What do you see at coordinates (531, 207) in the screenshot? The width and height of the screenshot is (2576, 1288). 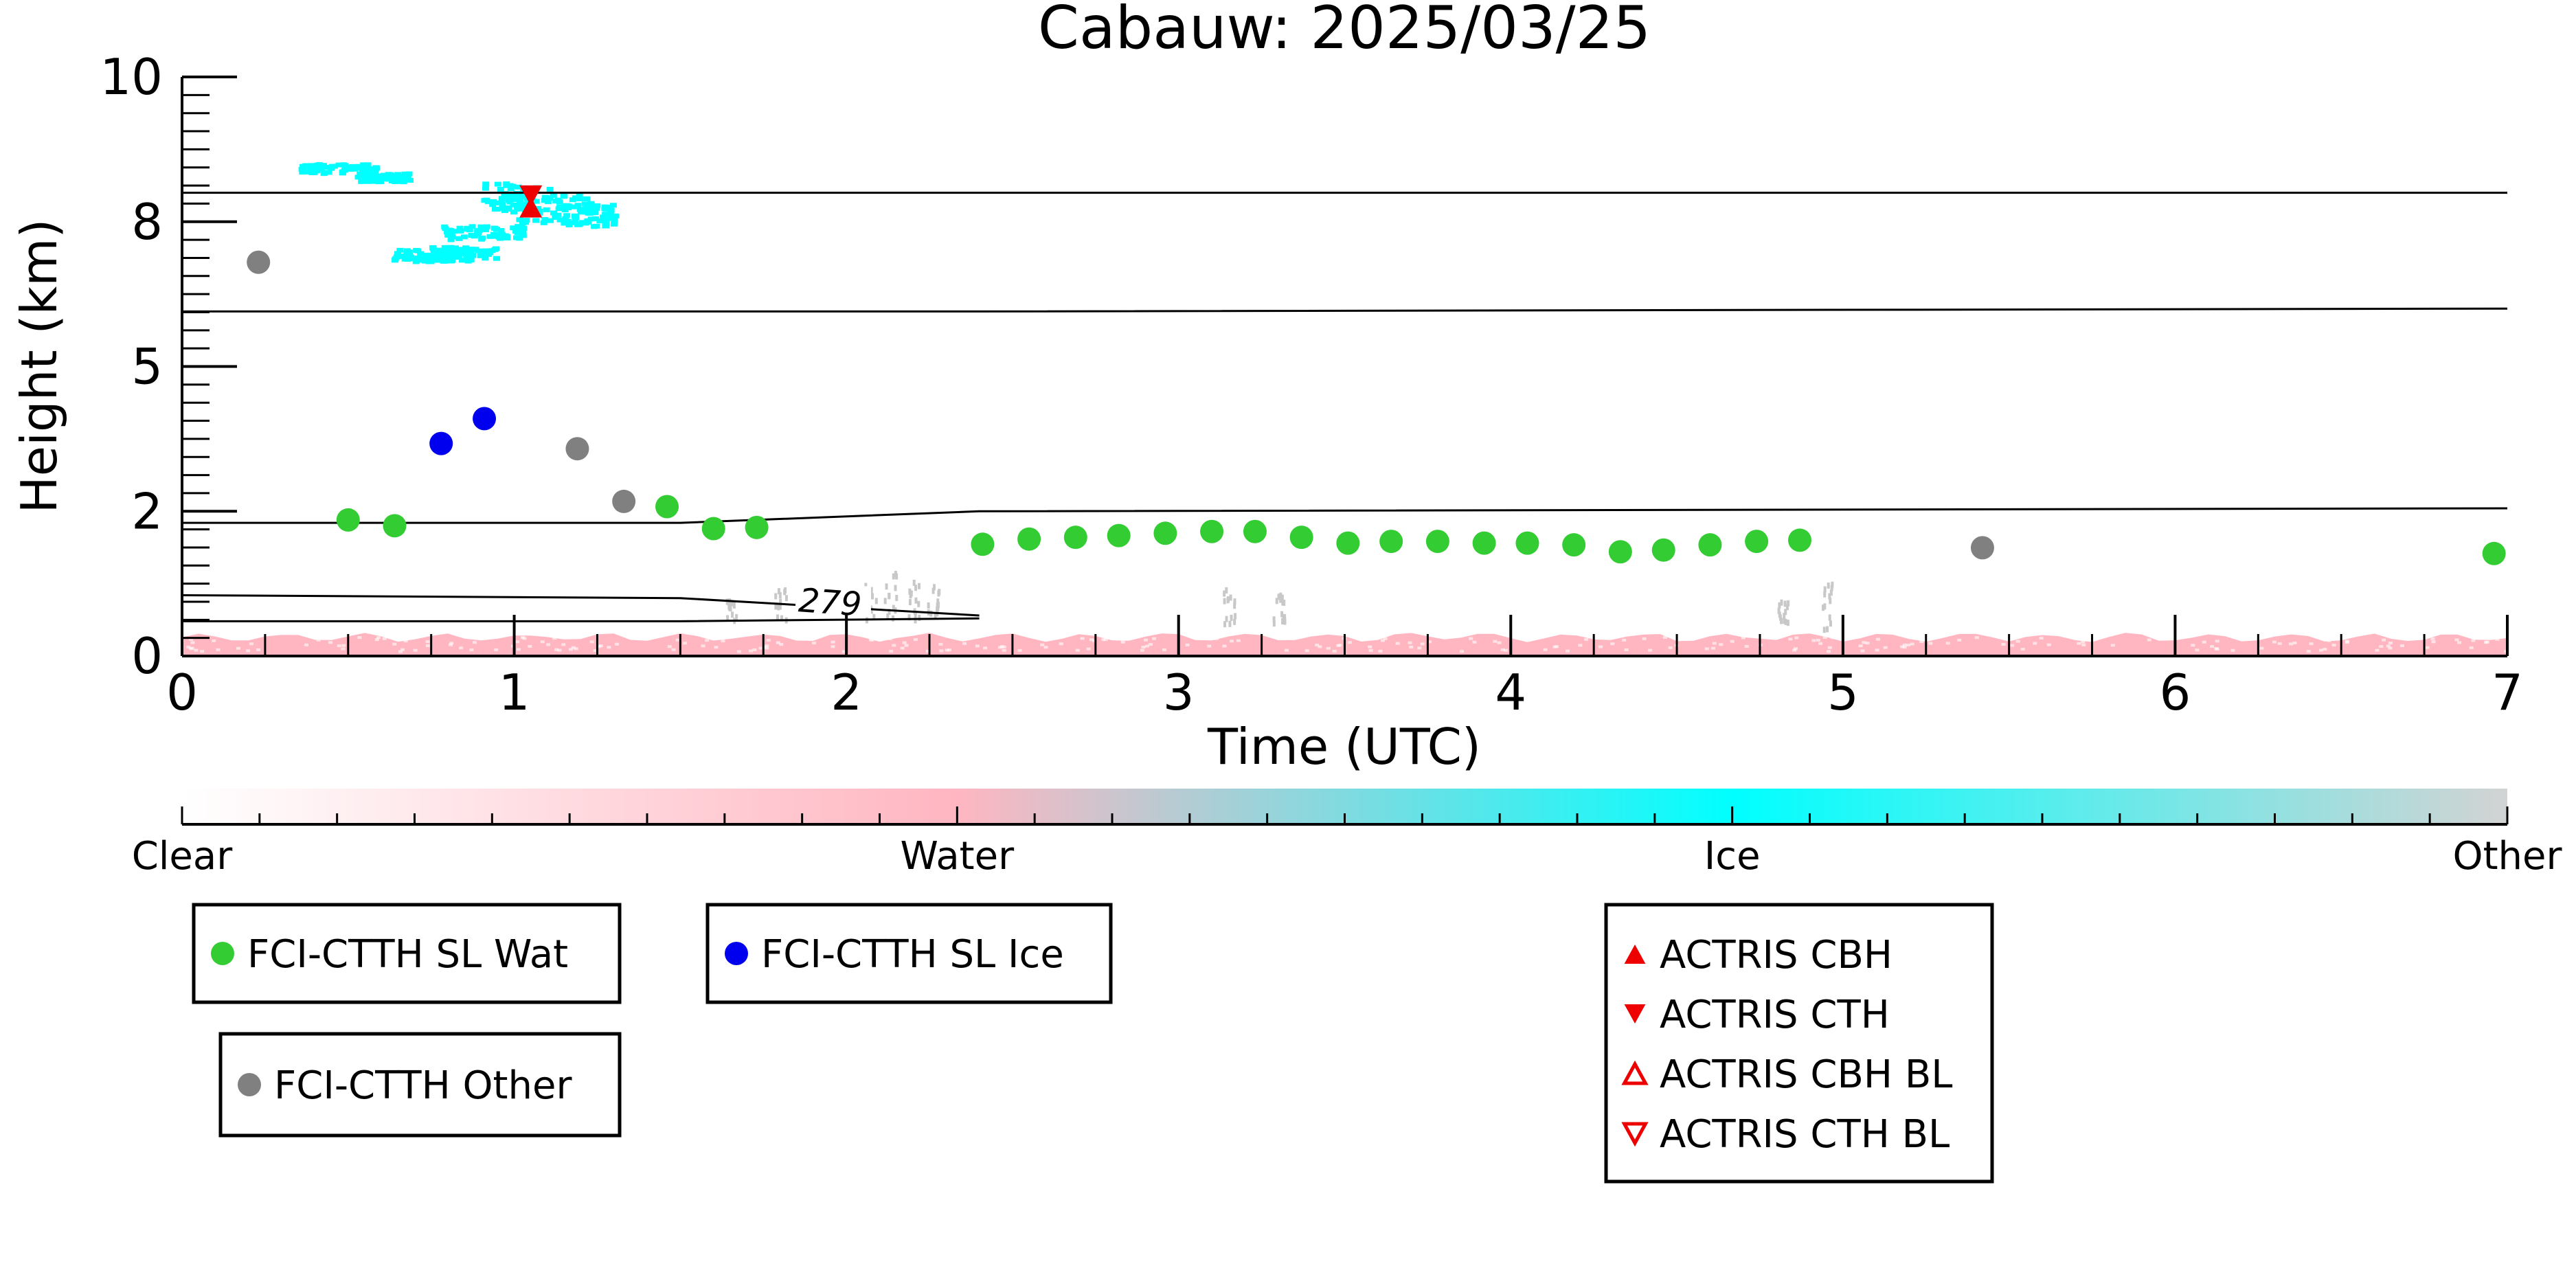 I see `actris-cbh-point` at bounding box center [531, 207].